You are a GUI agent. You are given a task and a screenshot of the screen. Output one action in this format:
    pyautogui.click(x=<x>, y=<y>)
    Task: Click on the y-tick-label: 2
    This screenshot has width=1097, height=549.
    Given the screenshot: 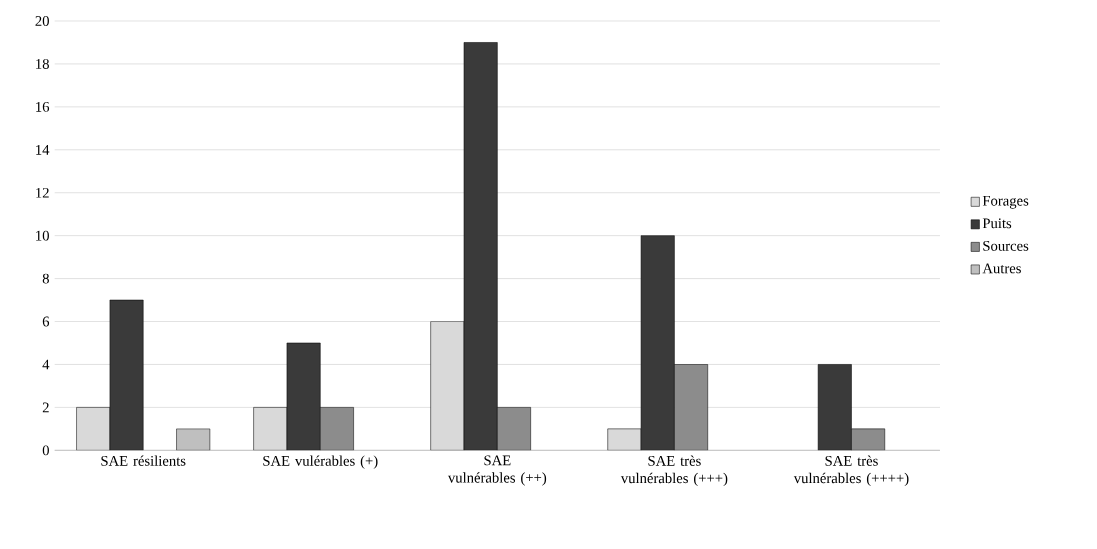 What is the action you would take?
    pyautogui.click(x=45, y=407)
    